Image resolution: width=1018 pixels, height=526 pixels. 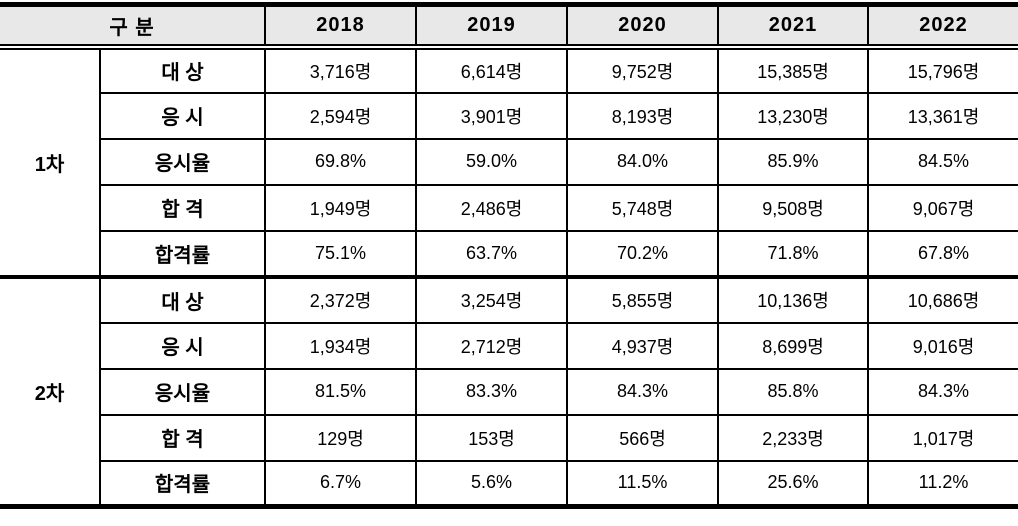 I want to click on table-row: 응시율 69.8% 59.0% 84.0% 85.9% 84.5%, so click(x=509, y=161).